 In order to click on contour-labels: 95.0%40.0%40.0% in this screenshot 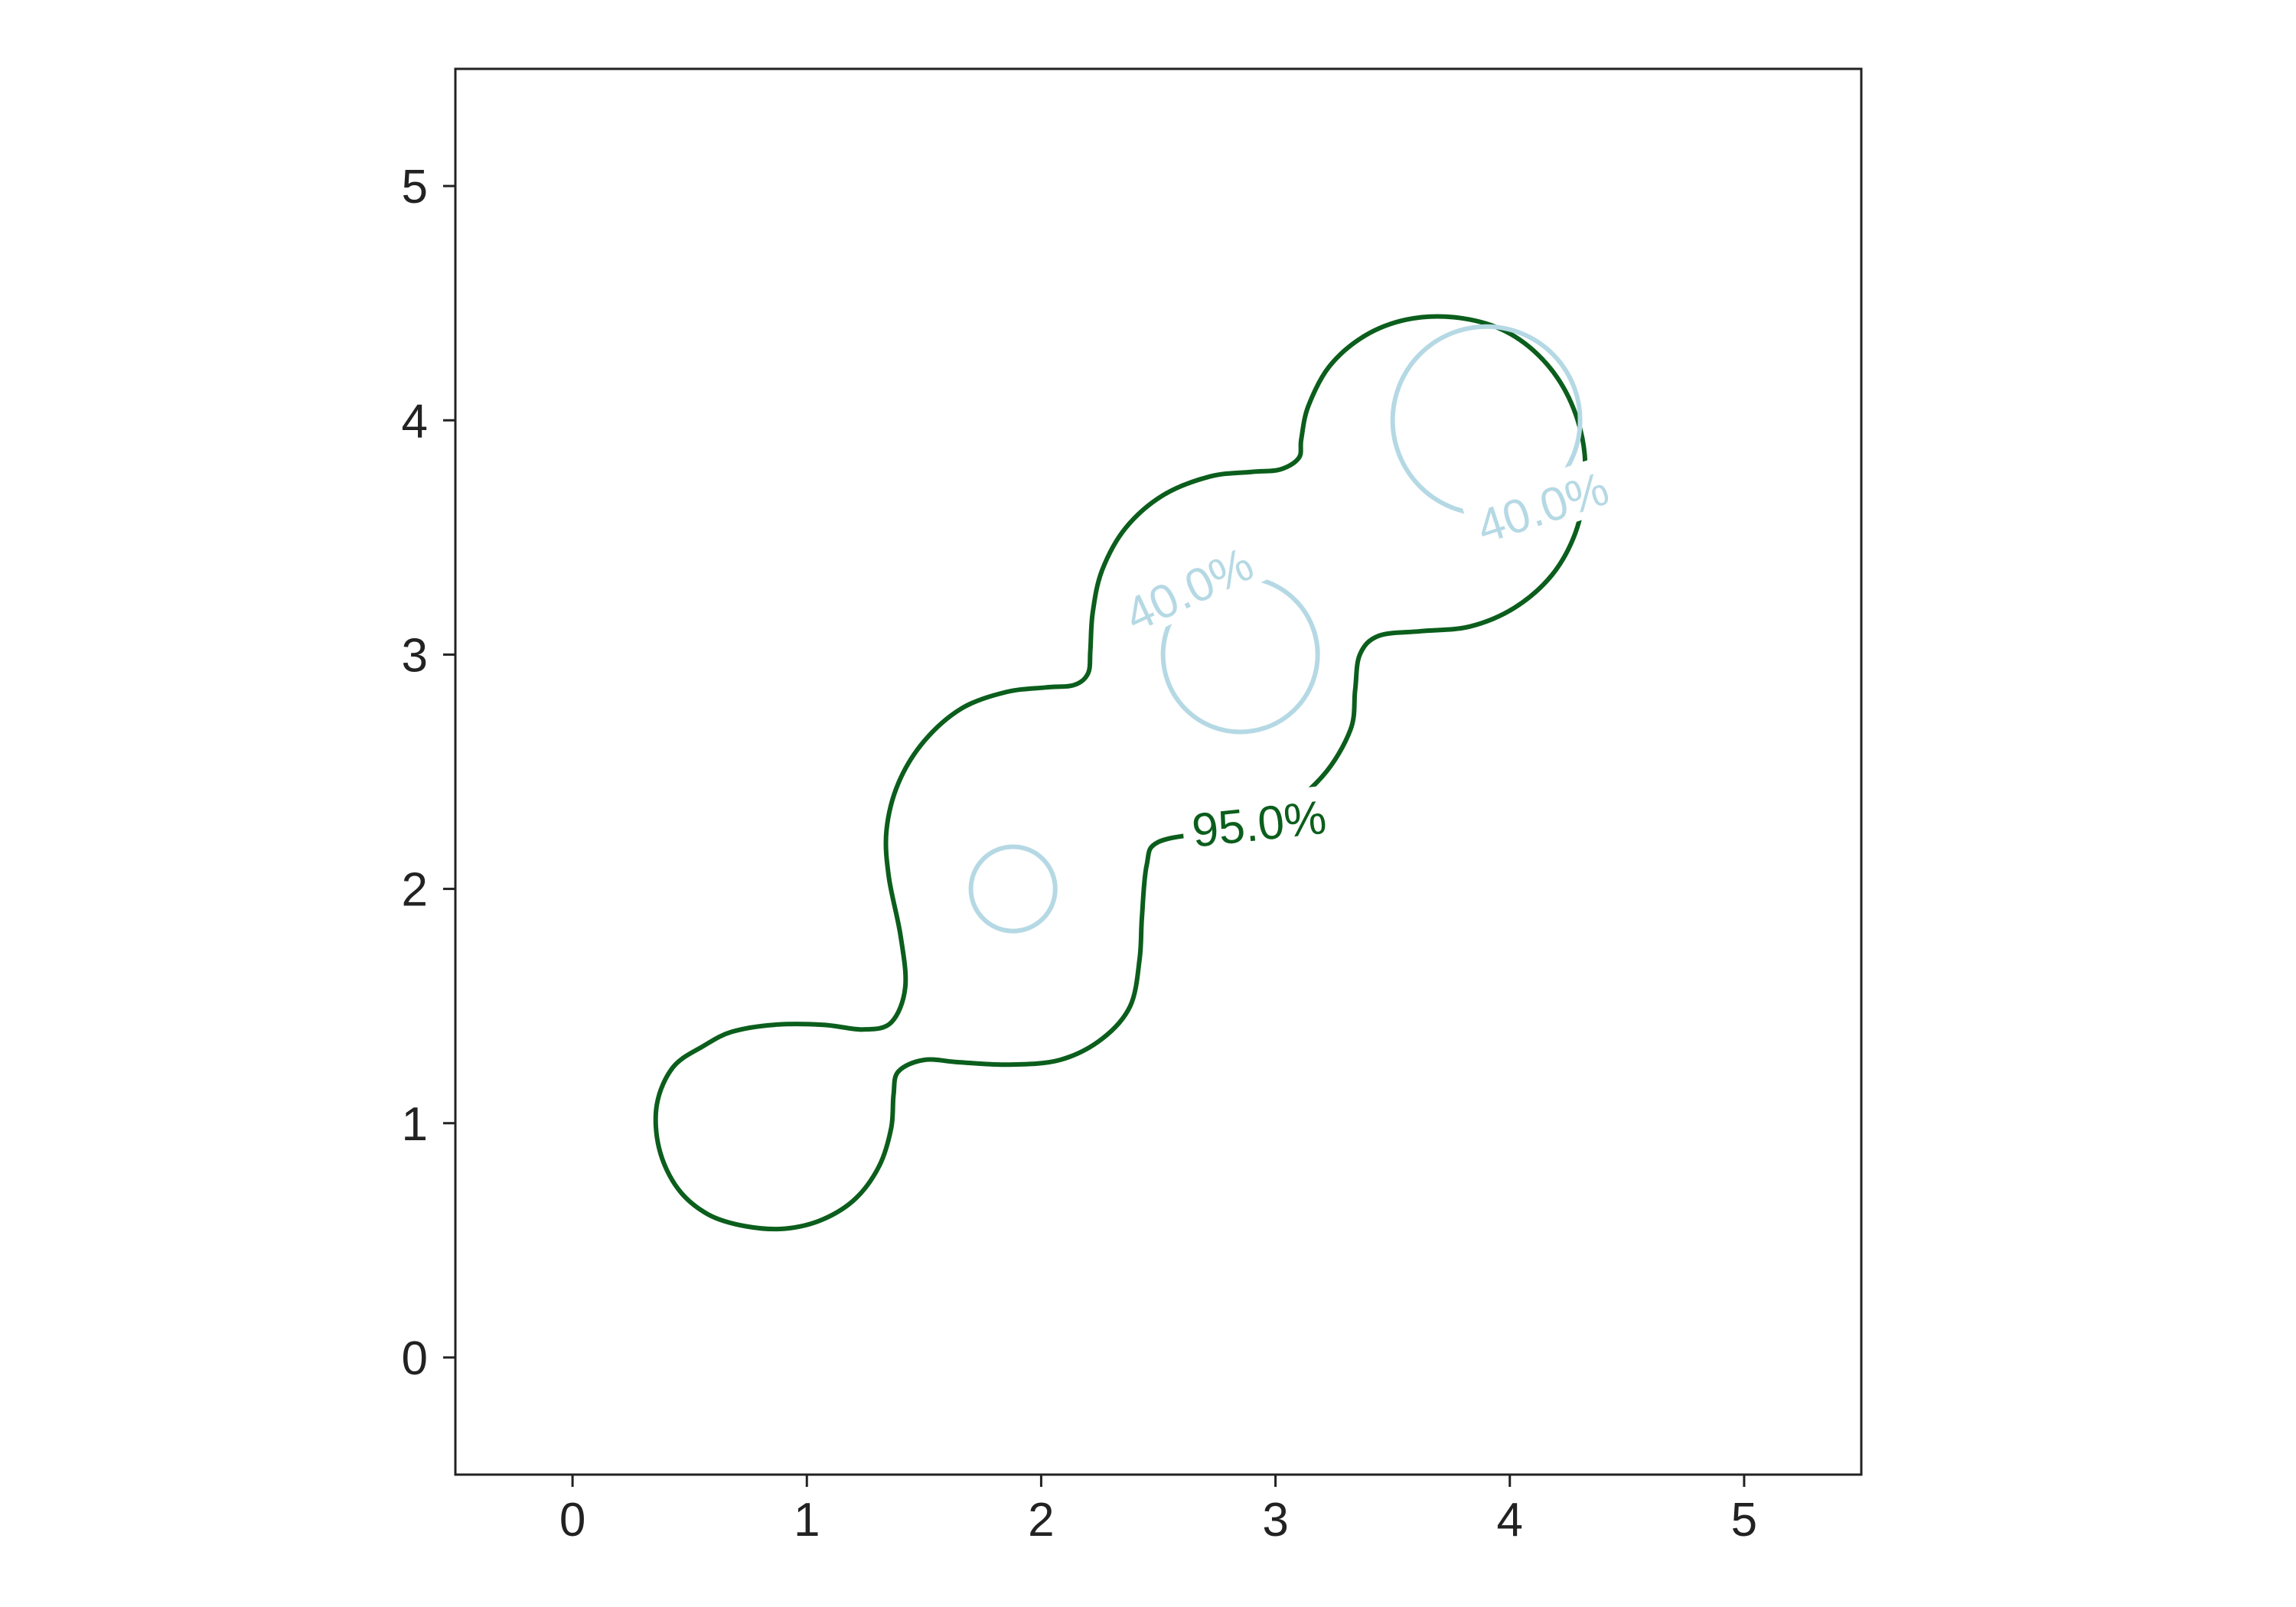, I will do `click(1364, 656)`.